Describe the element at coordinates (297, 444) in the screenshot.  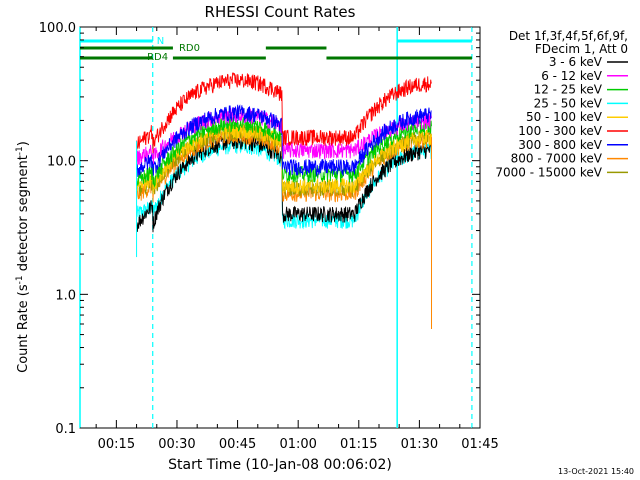
I see `x-tick-label: 01:00` at that location.